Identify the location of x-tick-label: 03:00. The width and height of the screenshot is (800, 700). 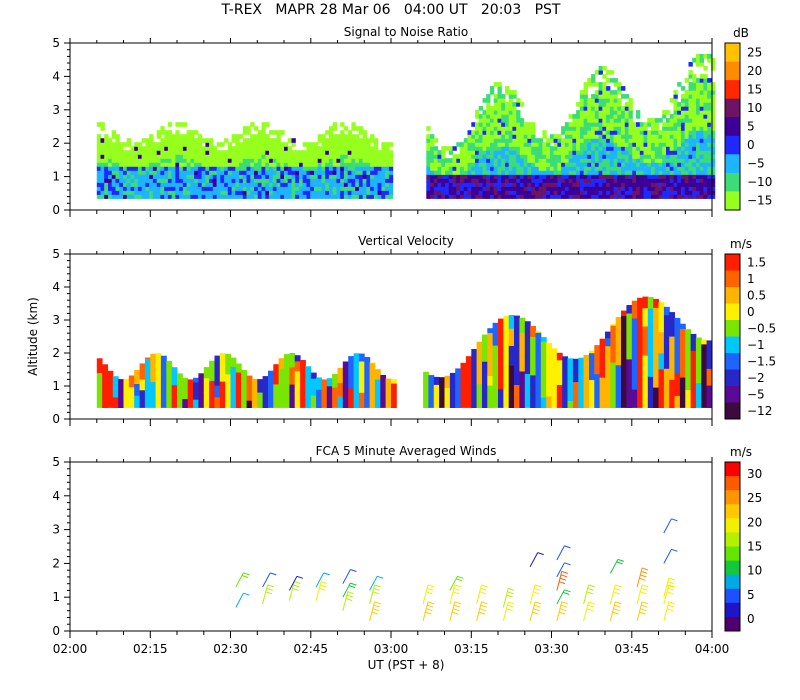
(391, 649).